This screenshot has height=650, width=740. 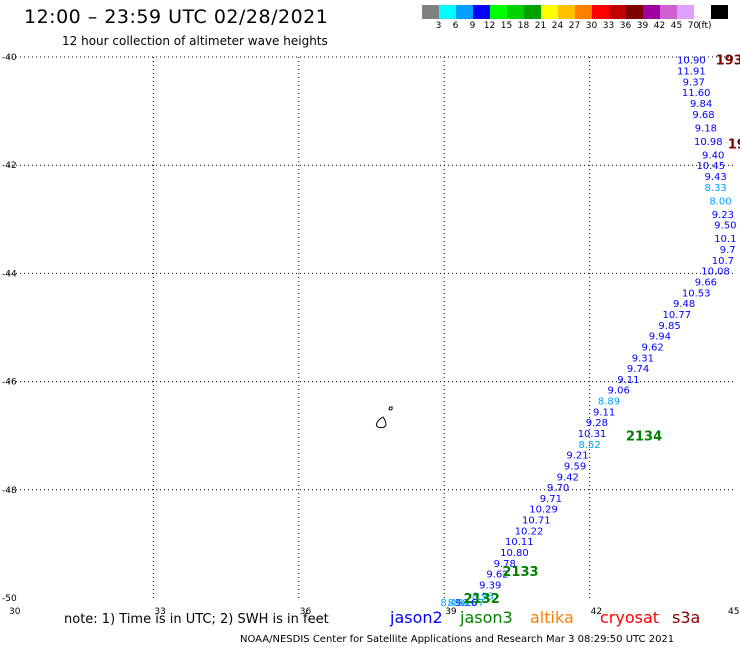 I want to click on wave-height-value: 9.48, so click(x=684, y=304).